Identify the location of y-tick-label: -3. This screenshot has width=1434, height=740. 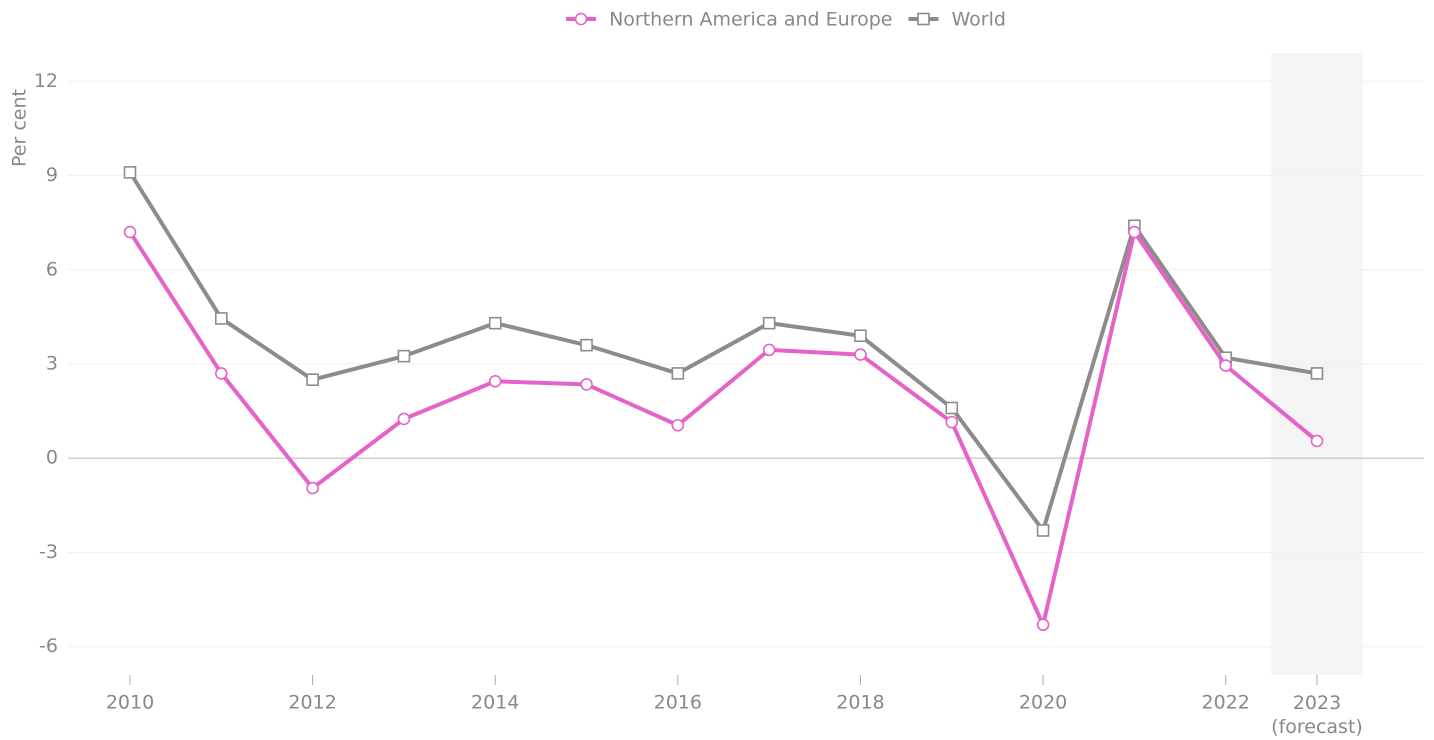
(48, 552).